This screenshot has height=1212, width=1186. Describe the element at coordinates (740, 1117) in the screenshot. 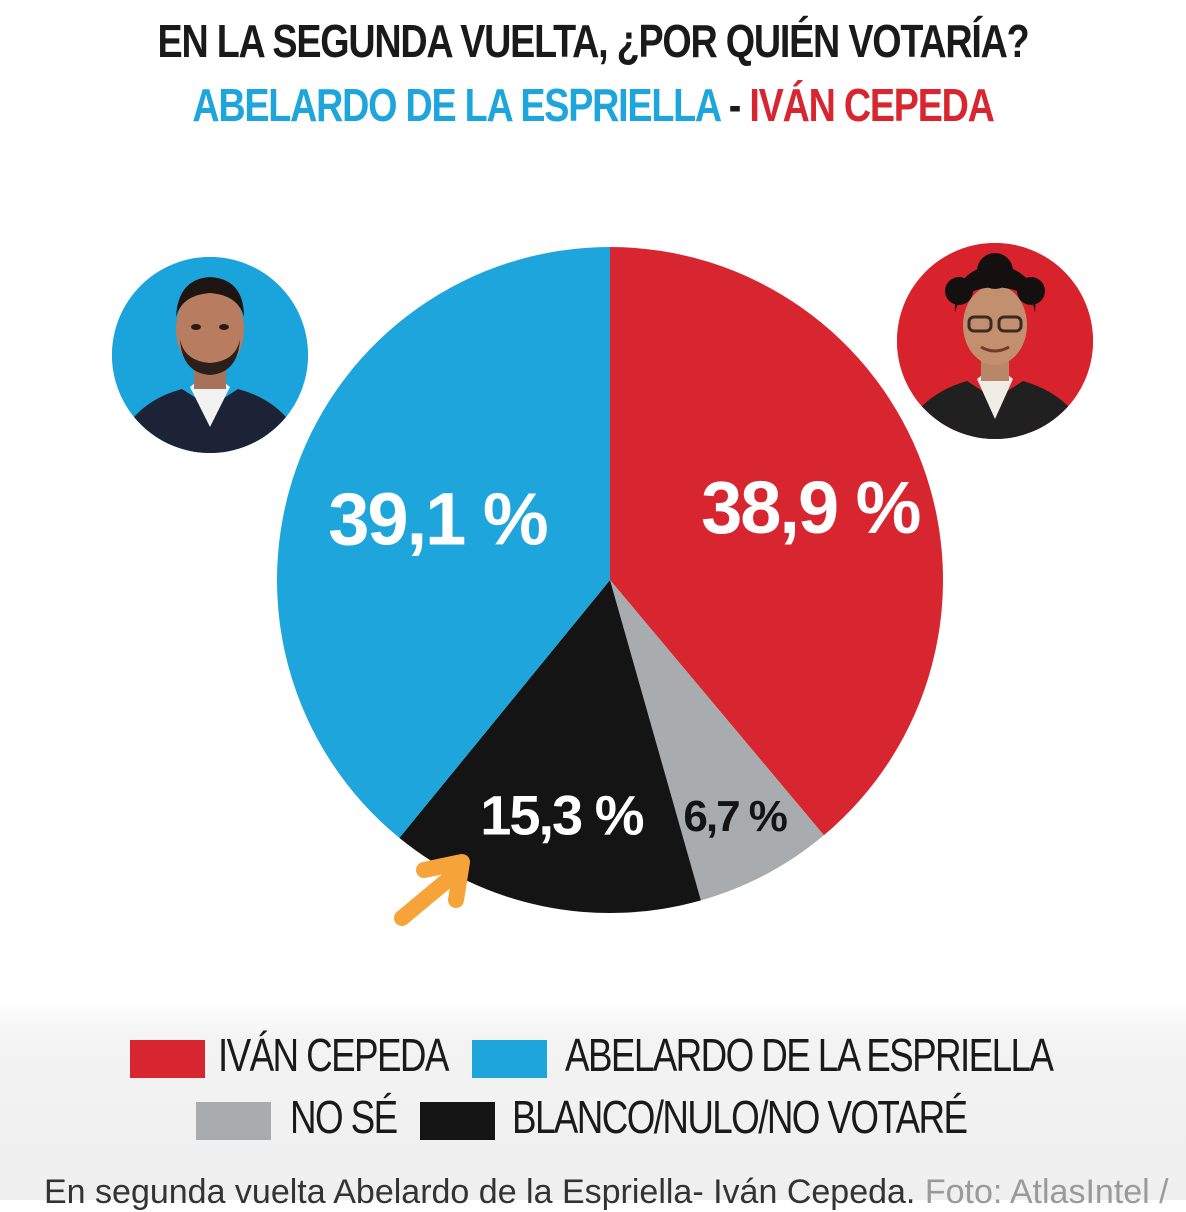

I see `legend-label-blanco: BLANCO/NULO/NO VOTARÉ` at that location.